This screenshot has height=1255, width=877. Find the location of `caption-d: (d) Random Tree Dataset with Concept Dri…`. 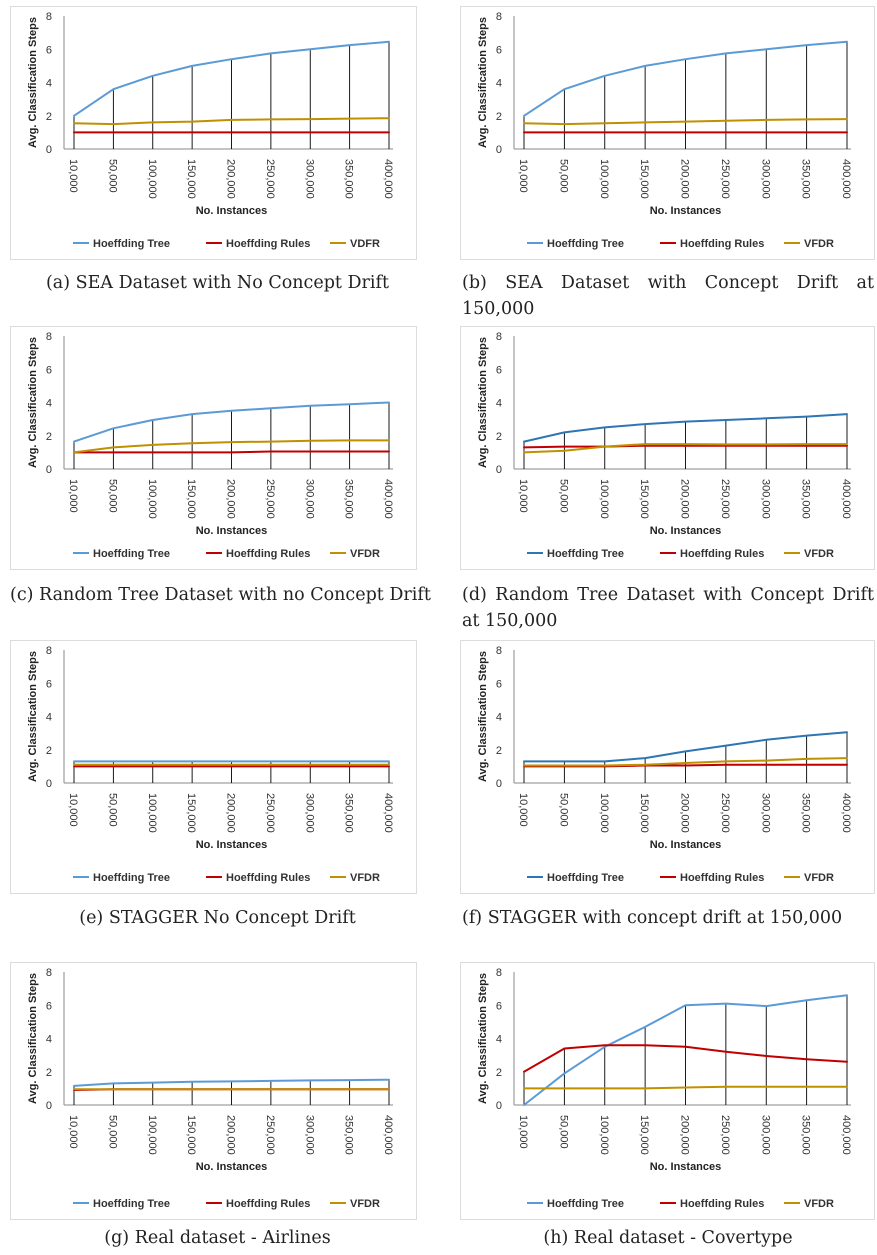

caption-d: (d) Random Tree Dataset with Concept Dri… is located at coordinates (668, 608).